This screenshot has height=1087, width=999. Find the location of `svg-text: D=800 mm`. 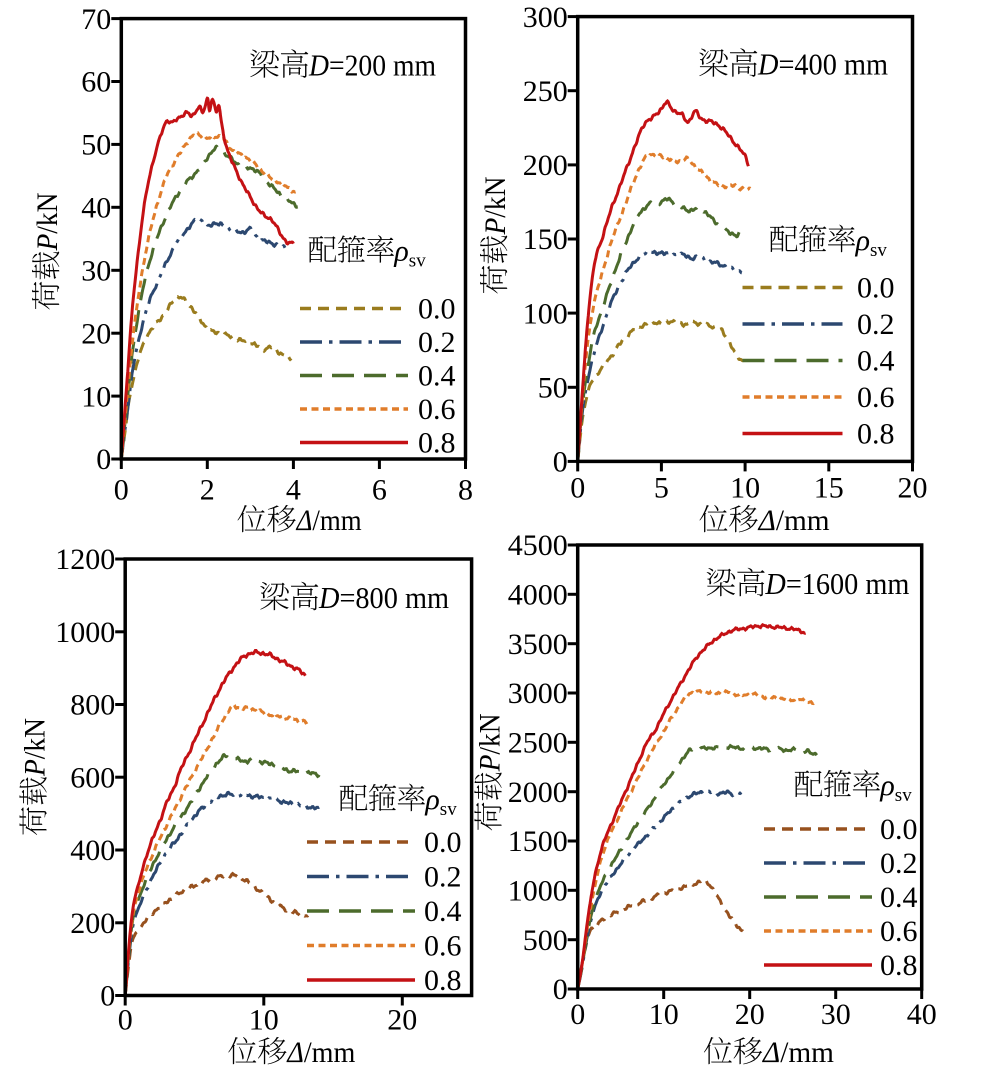

svg-text: D=800 mm is located at coordinates (383, 597).